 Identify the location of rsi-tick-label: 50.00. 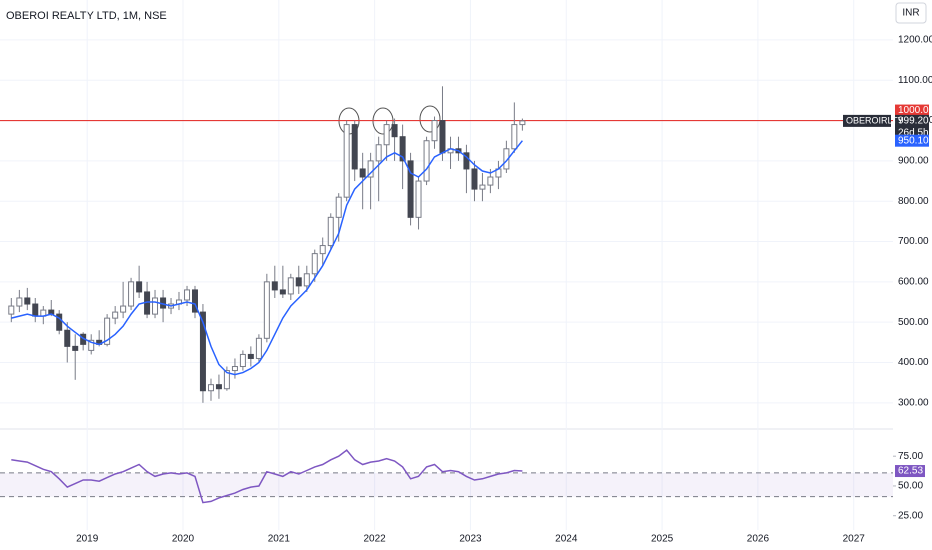
(910, 486).